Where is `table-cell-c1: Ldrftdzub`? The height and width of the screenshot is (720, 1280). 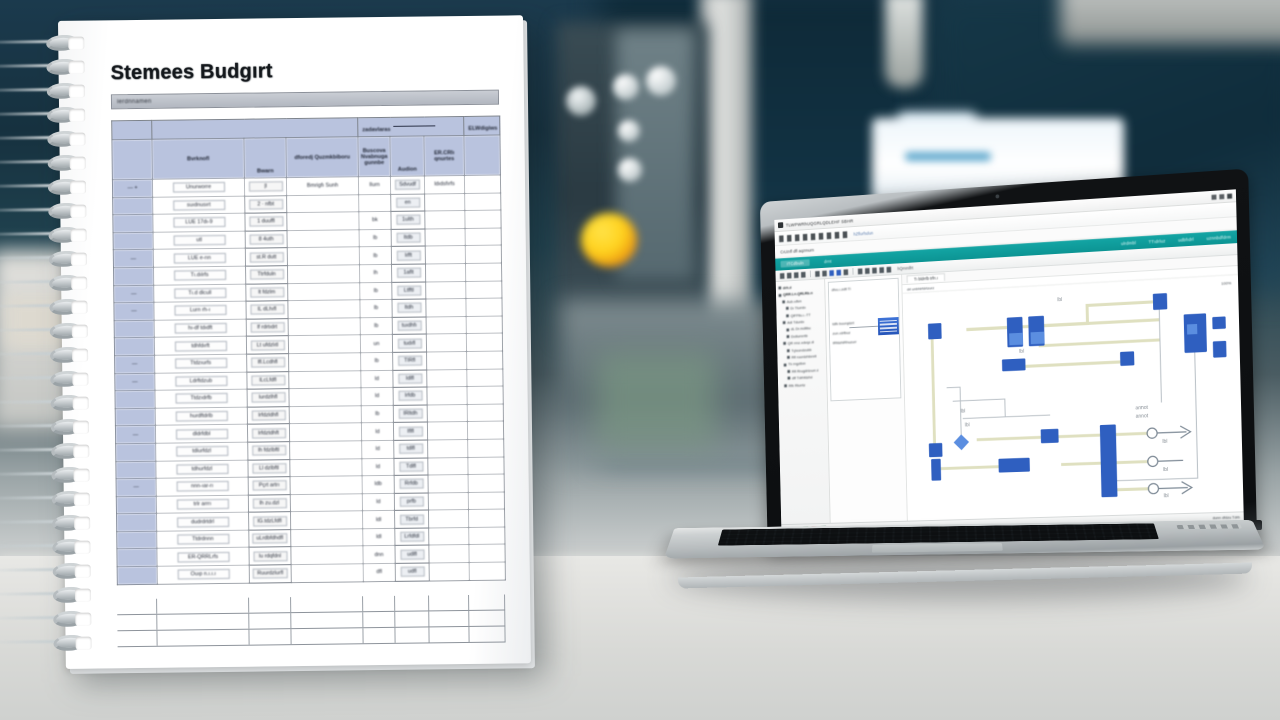 table-cell-c1: Ldrftdzub is located at coordinates (201, 381).